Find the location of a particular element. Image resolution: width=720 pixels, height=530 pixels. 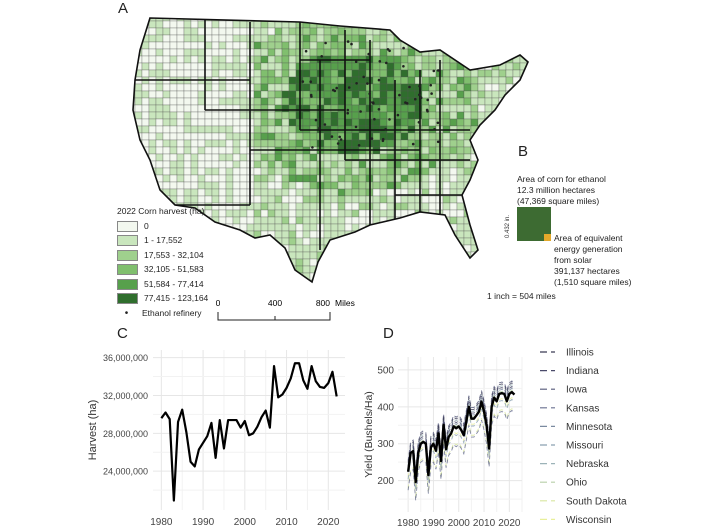

panel-b-label: B is located at coordinates (523, 151).